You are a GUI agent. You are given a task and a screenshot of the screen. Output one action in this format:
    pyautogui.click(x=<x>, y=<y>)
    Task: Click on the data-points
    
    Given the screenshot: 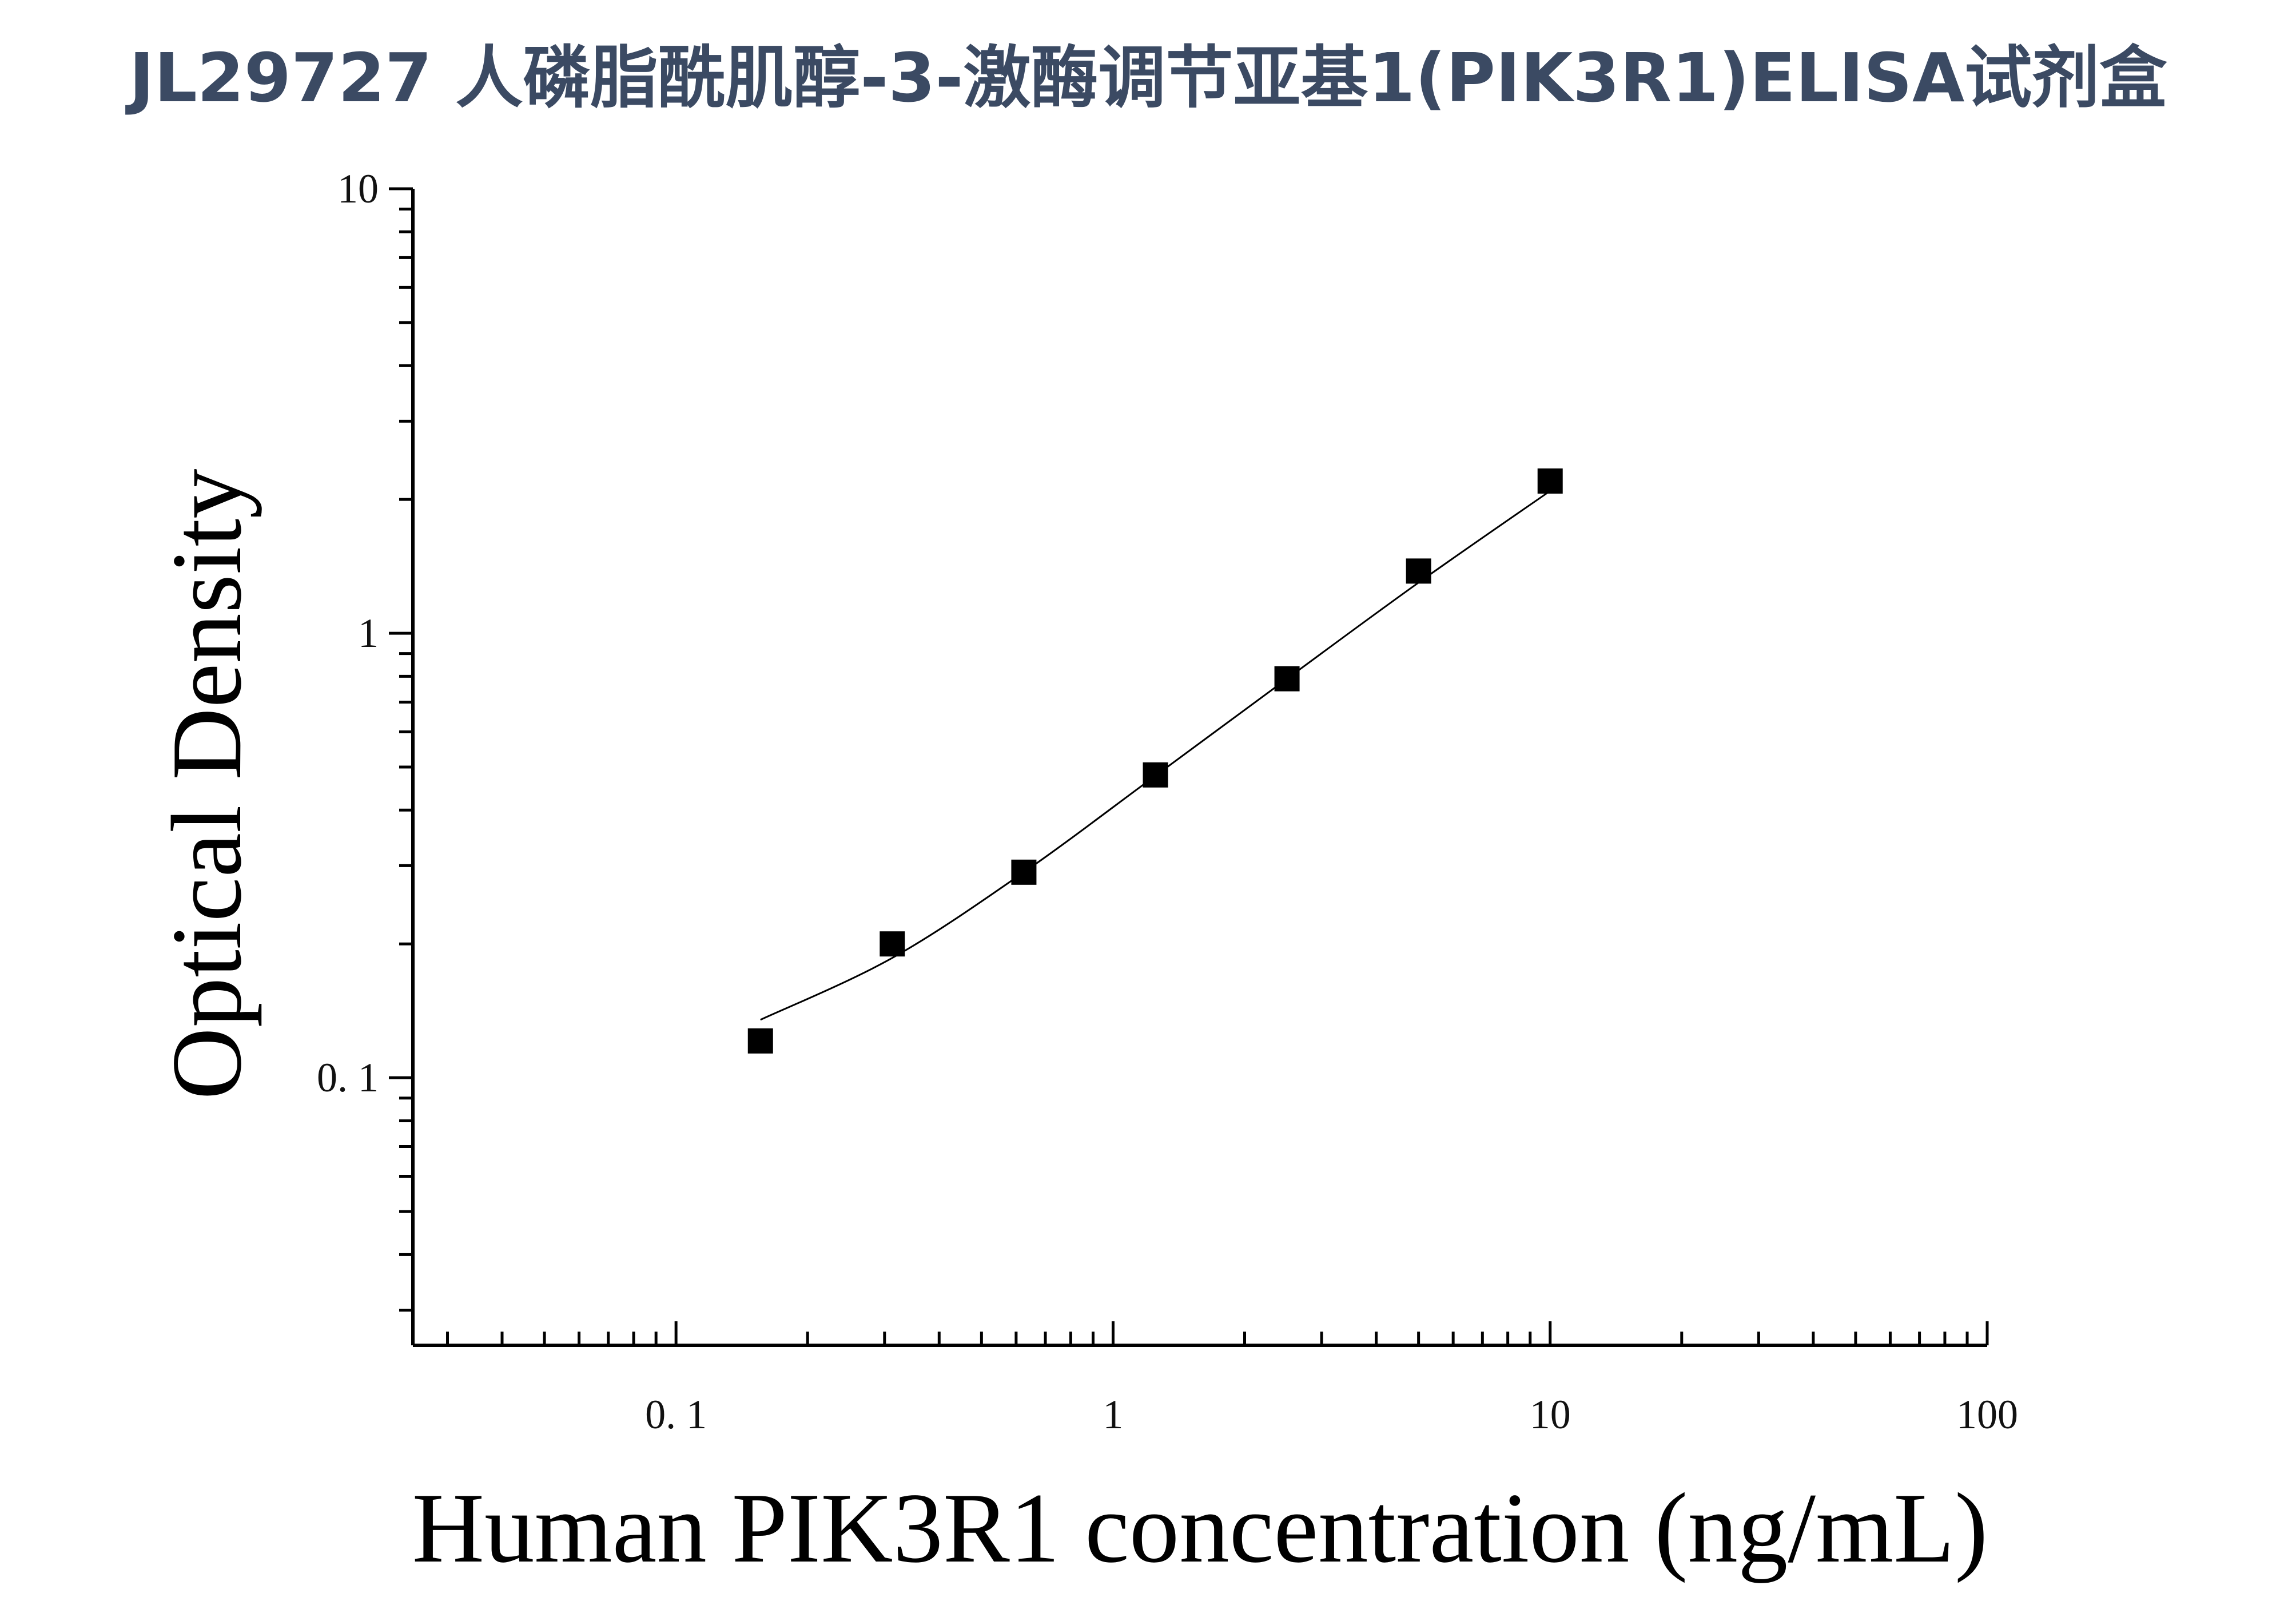 What is the action you would take?
    pyautogui.click(x=1155, y=761)
    